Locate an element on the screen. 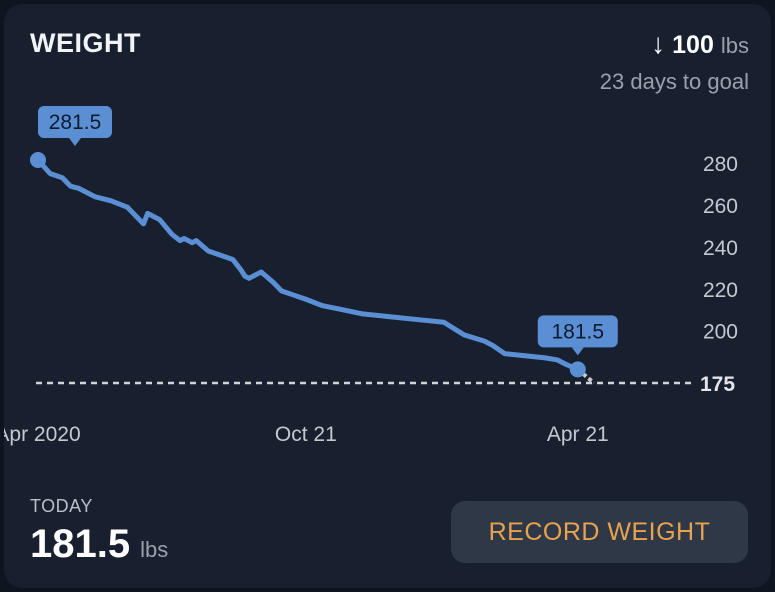 The image size is (775, 592). x-tick-label: Apr 2020 is located at coordinates (42, 434).